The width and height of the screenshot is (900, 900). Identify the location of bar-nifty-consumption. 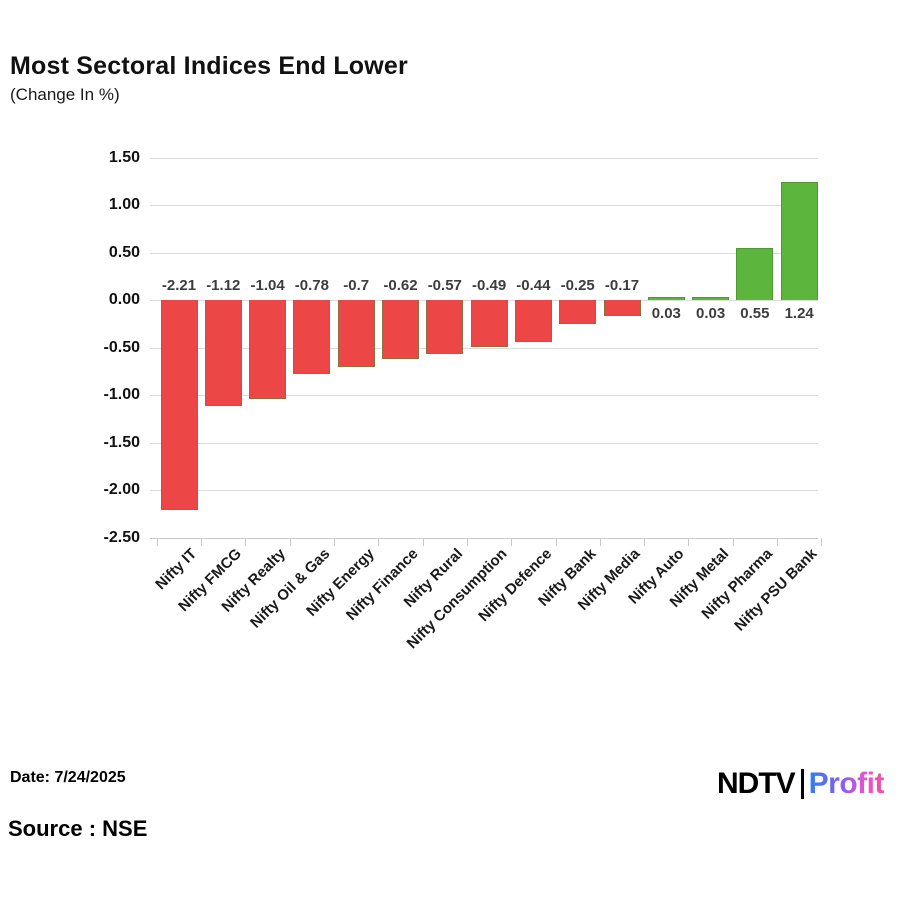
(489, 323).